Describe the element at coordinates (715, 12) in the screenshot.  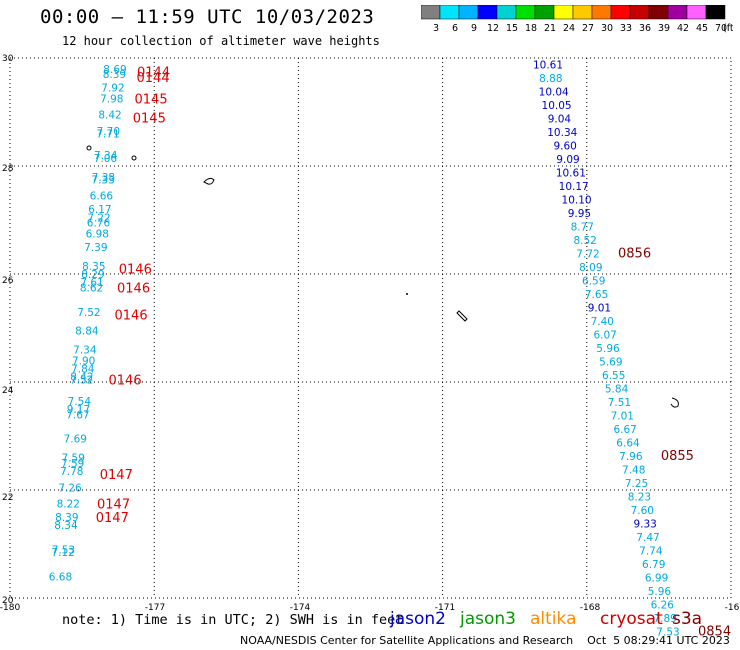
I see `scale-swatch` at that location.